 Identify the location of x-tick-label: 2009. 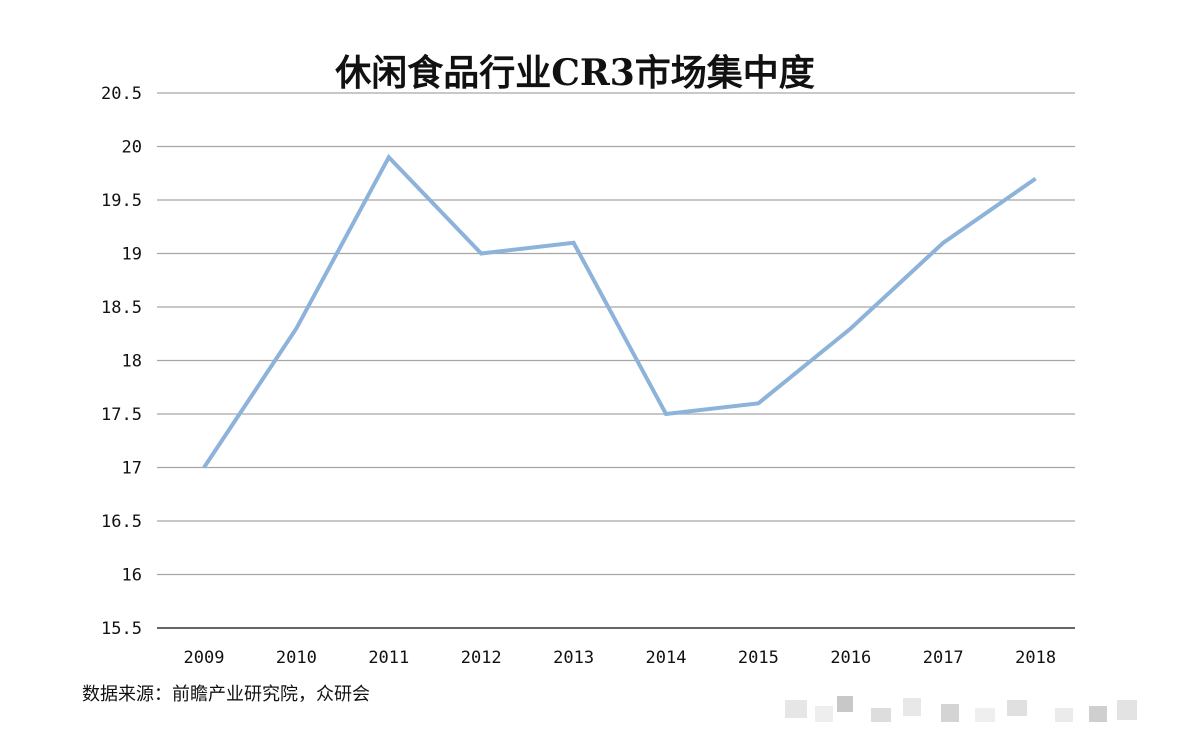
(204, 658).